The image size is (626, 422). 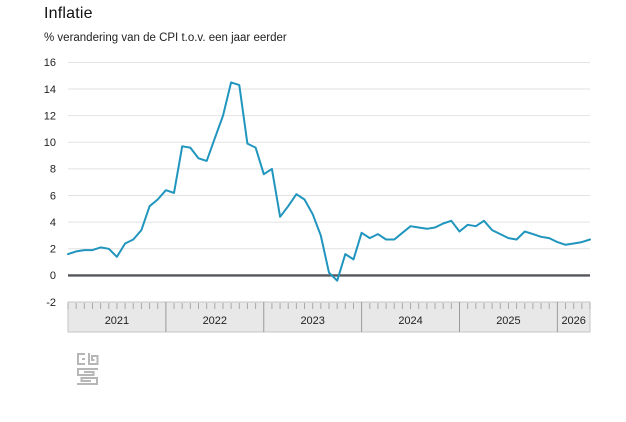 What do you see at coordinates (50, 116) in the screenshot?
I see `y-tick-label: 12` at bounding box center [50, 116].